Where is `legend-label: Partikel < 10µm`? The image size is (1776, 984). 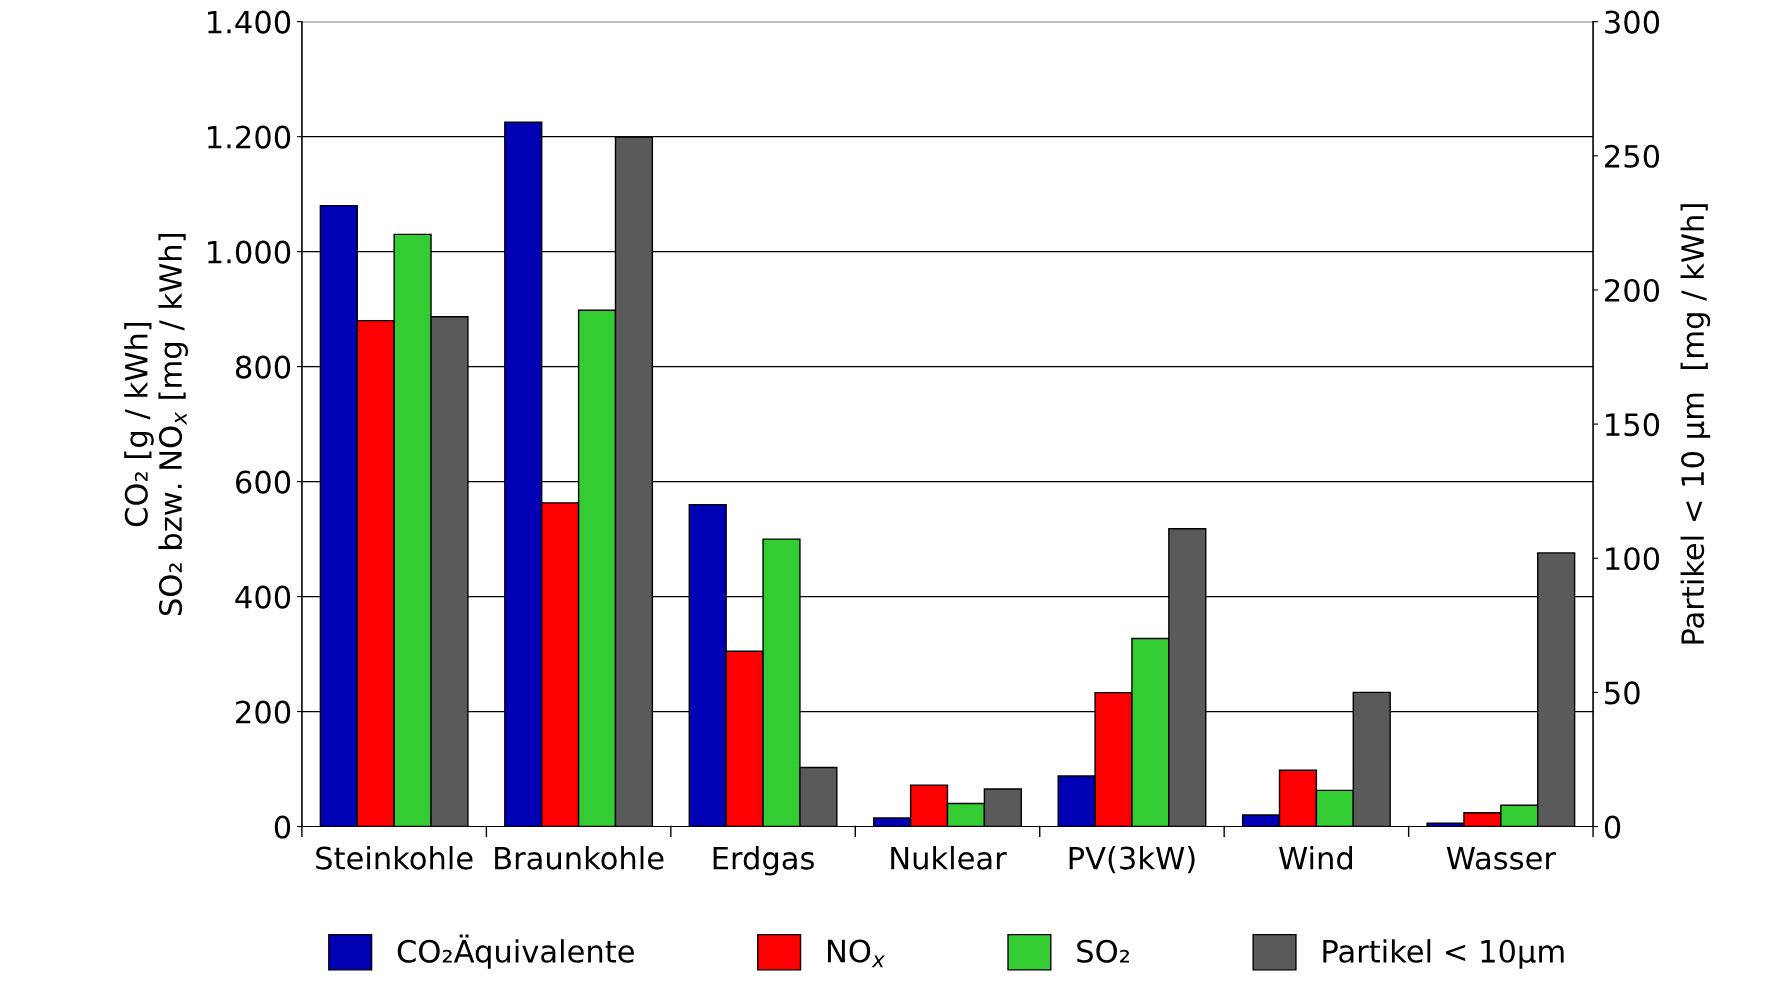
legend-label: Partikel < 10µm is located at coordinates (1443, 954).